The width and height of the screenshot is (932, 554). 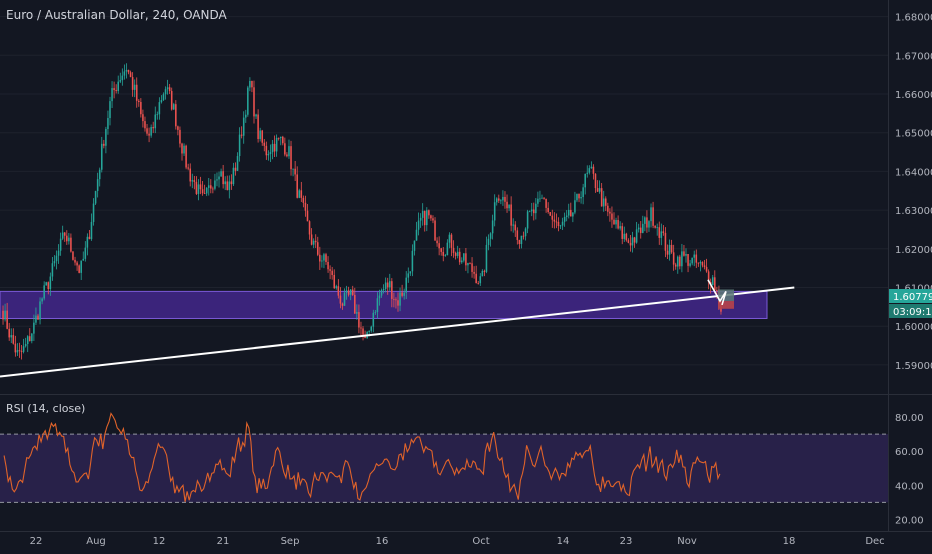 What do you see at coordinates (457, 541) in the screenshot?
I see `time-axis: 22 Aug 12 21 Sep 16 Oct 14 23 Nov 18 Dec` at bounding box center [457, 541].